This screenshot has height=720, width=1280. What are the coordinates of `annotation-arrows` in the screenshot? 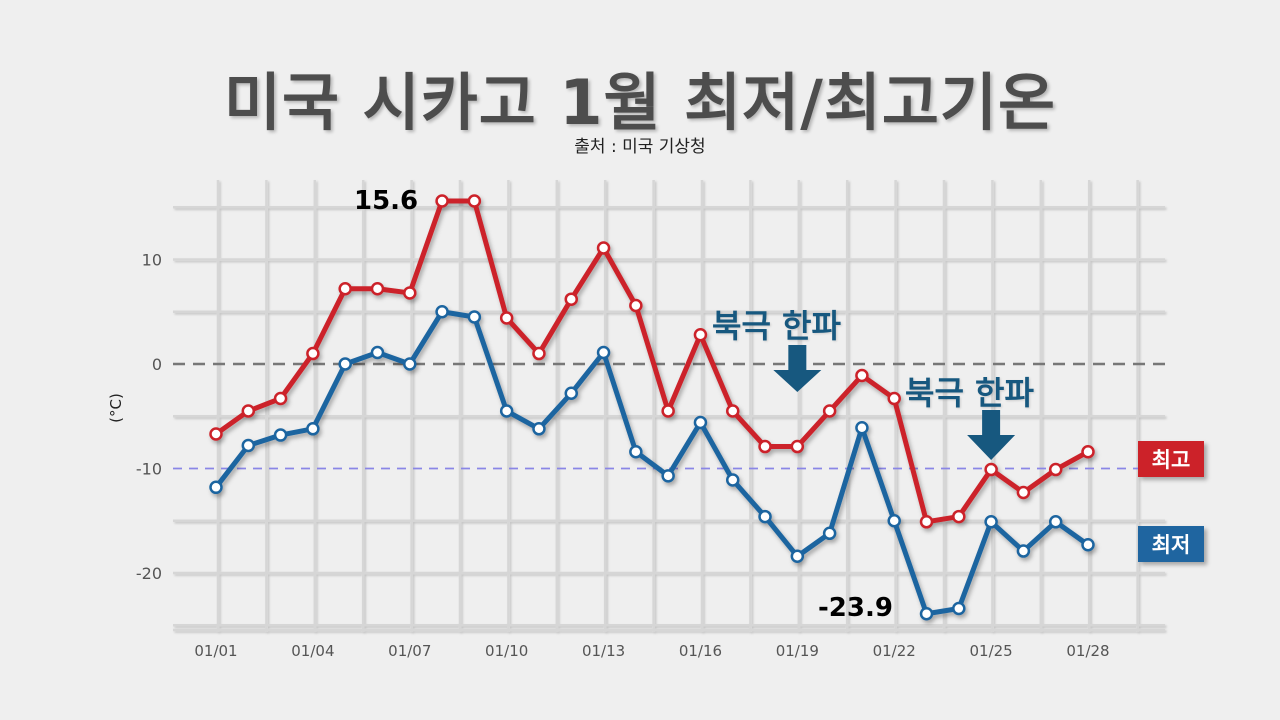 It's located at (894, 402).